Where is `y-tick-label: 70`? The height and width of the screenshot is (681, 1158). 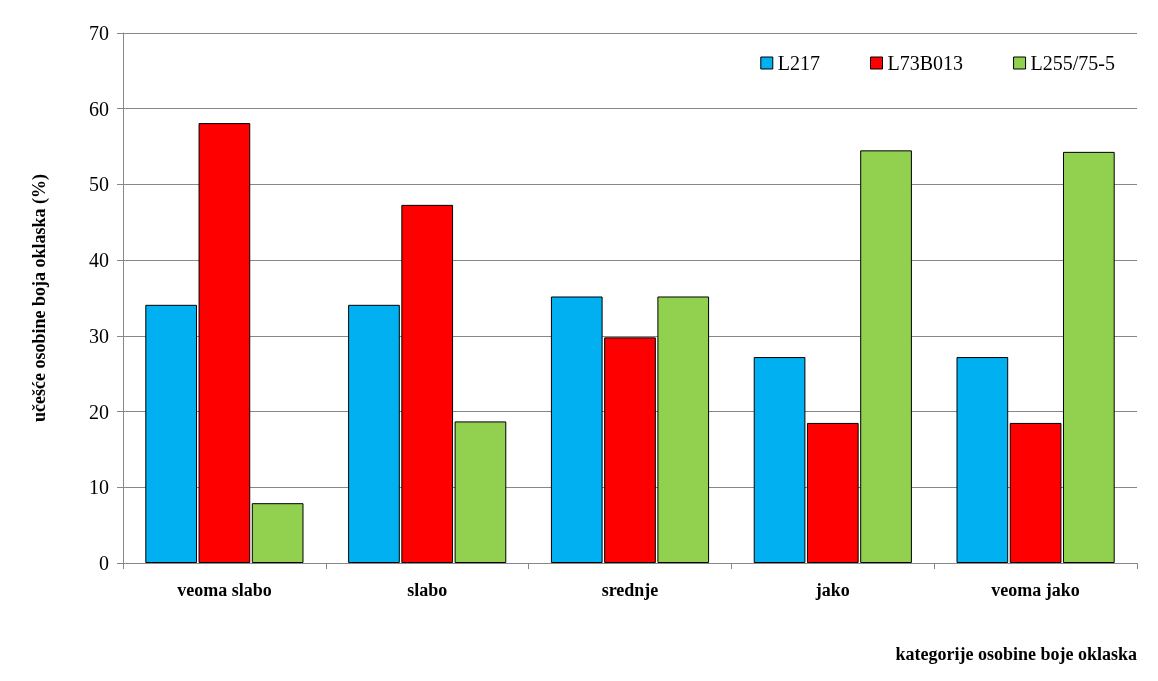
y-tick-label: 70 is located at coordinates (99, 33).